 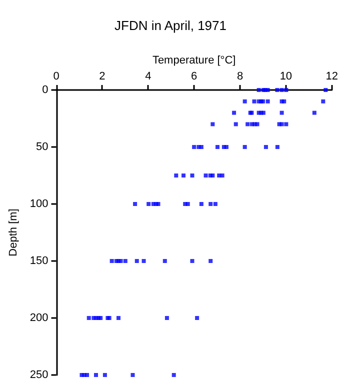 I want to click on x-tick-label: 4, so click(x=148, y=76).